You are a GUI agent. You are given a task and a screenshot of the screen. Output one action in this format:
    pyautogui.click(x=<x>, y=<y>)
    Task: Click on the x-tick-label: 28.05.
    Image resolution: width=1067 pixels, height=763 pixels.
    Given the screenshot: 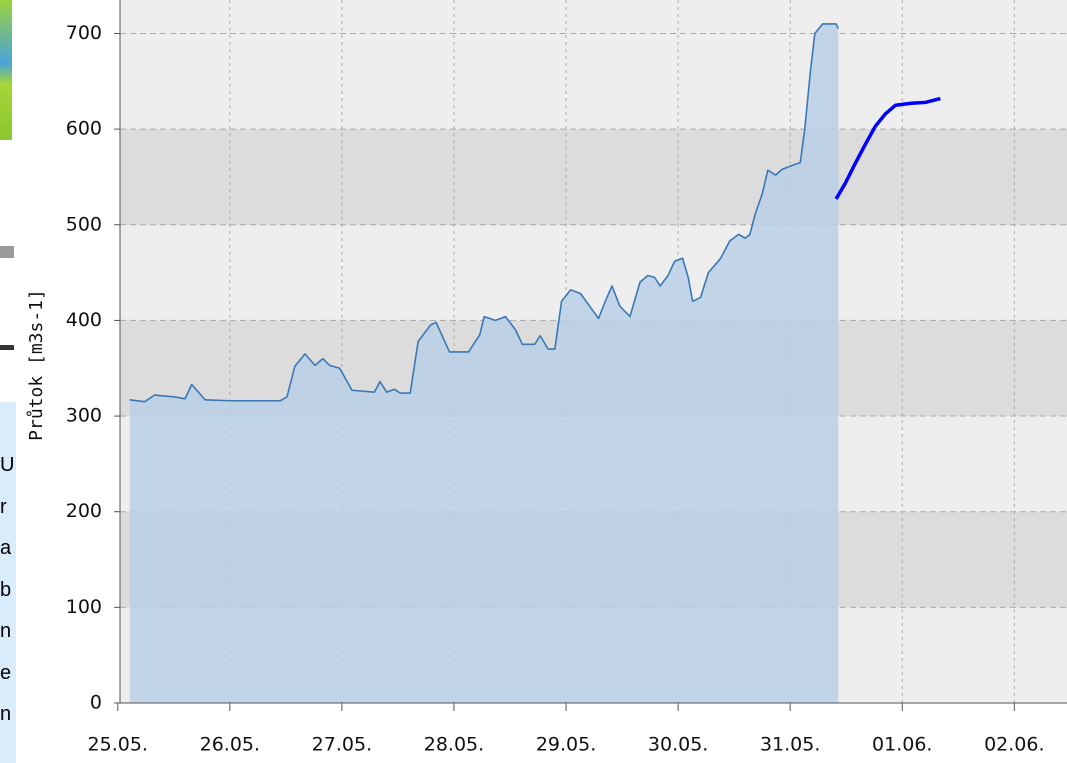 What is the action you would take?
    pyautogui.click(x=454, y=745)
    